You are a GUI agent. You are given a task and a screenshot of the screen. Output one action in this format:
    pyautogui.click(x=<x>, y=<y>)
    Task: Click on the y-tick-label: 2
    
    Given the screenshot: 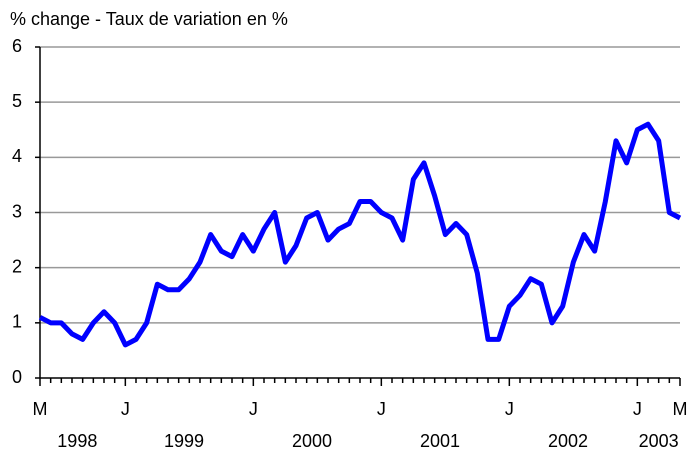 What is the action you would take?
    pyautogui.click(x=17, y=266)
    